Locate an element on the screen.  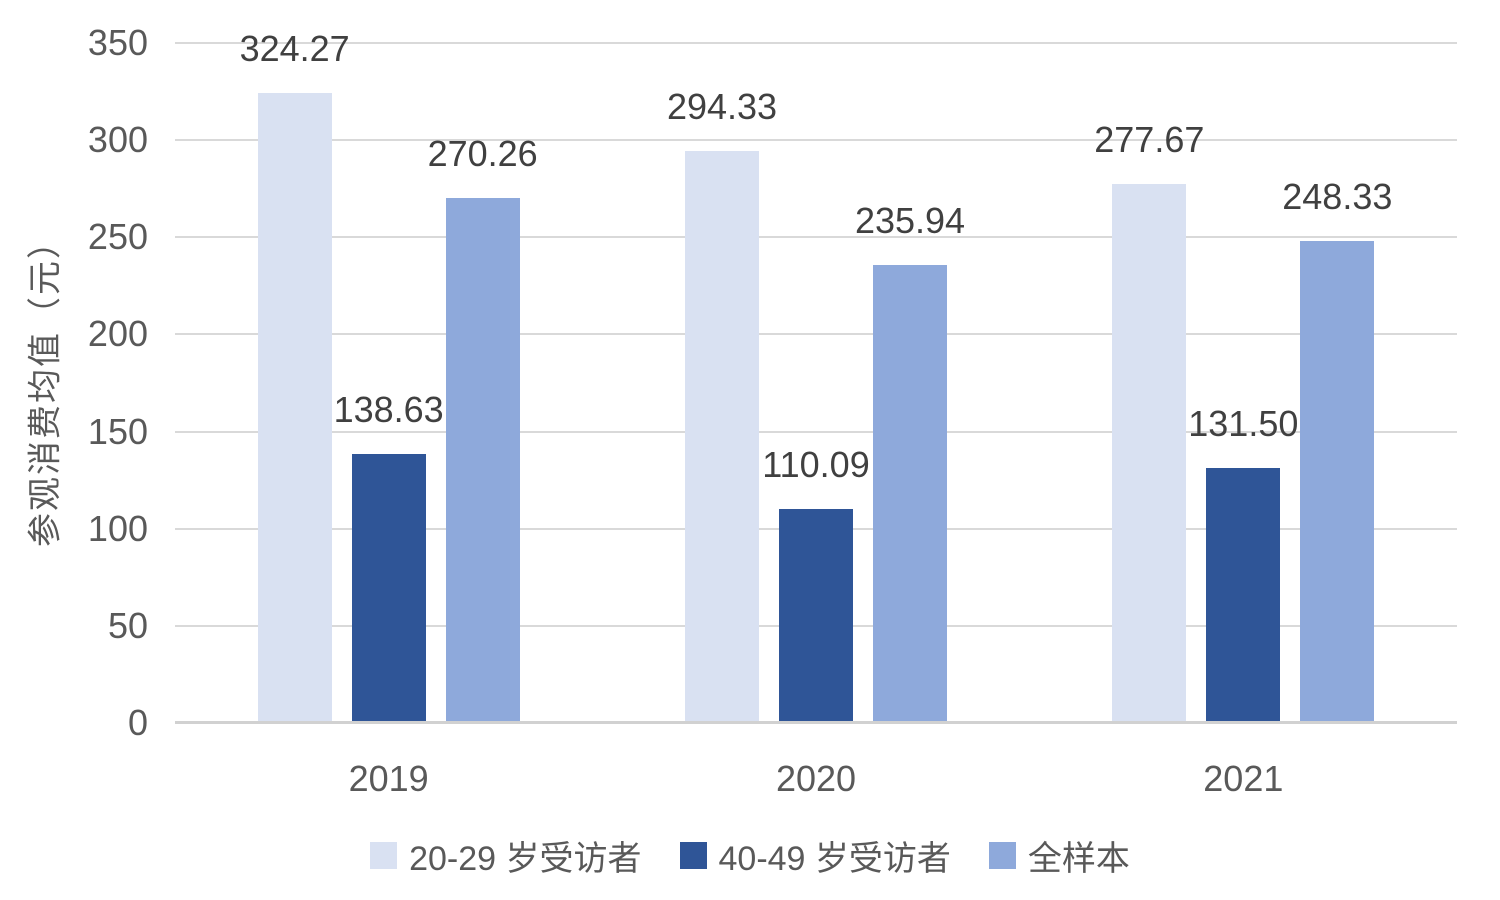
y-tick-label: 150 is located at coordinates (117, 431).